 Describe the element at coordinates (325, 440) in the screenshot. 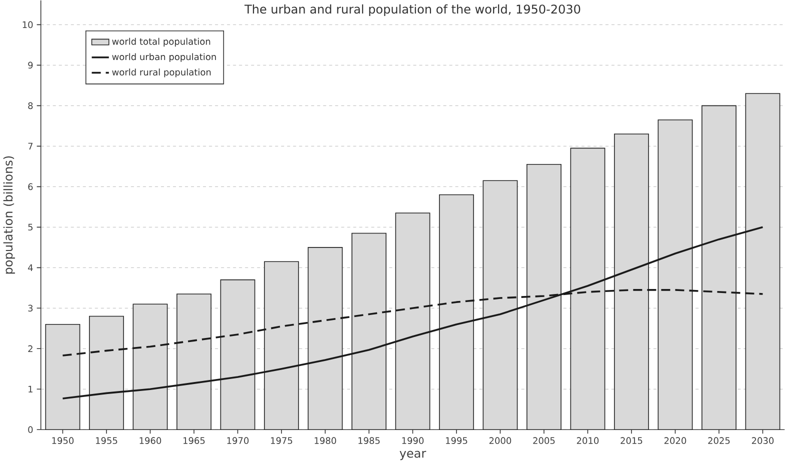

I see `x-tick-label: 1980` at that location.